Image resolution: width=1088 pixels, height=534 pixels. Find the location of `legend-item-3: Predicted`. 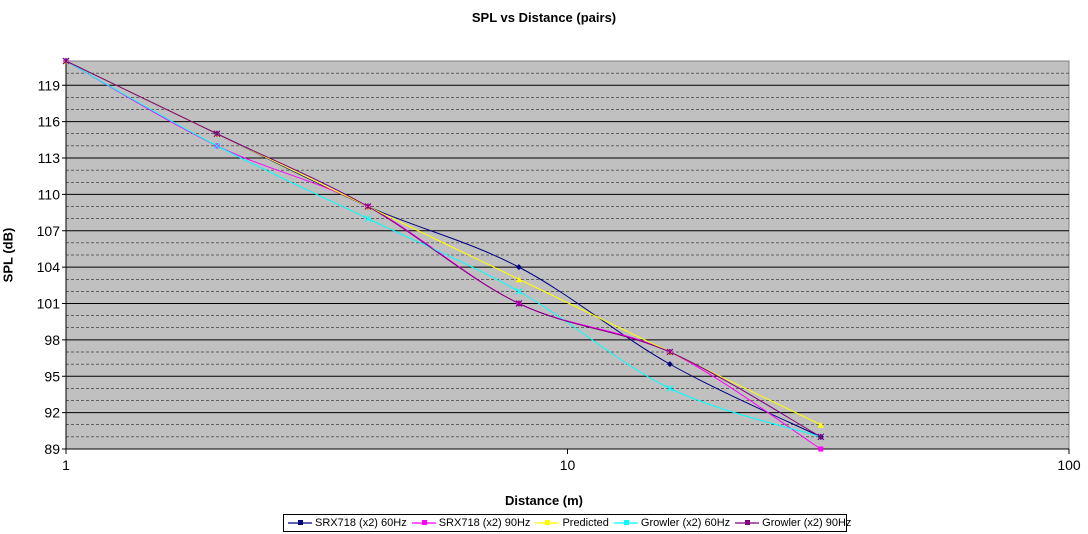

legend-item-3: Predicted is located at coordinates (572, 523).